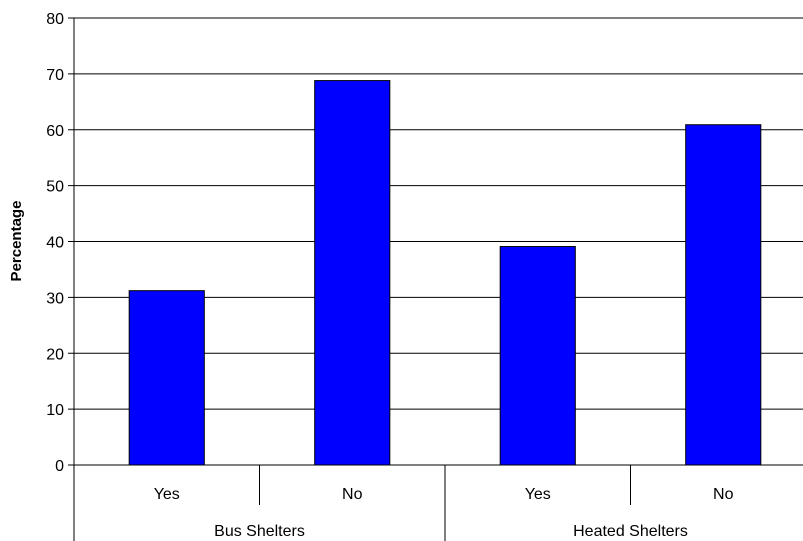  Describe the element at coordinates (59, 466) in the screenshot. I see `y-tick-label: 0` at that location.